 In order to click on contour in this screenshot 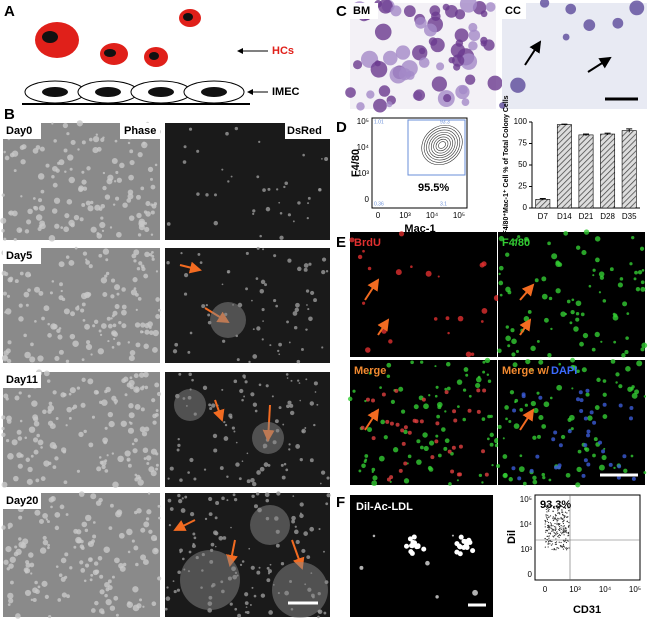, I will do `click(442, 145)`.